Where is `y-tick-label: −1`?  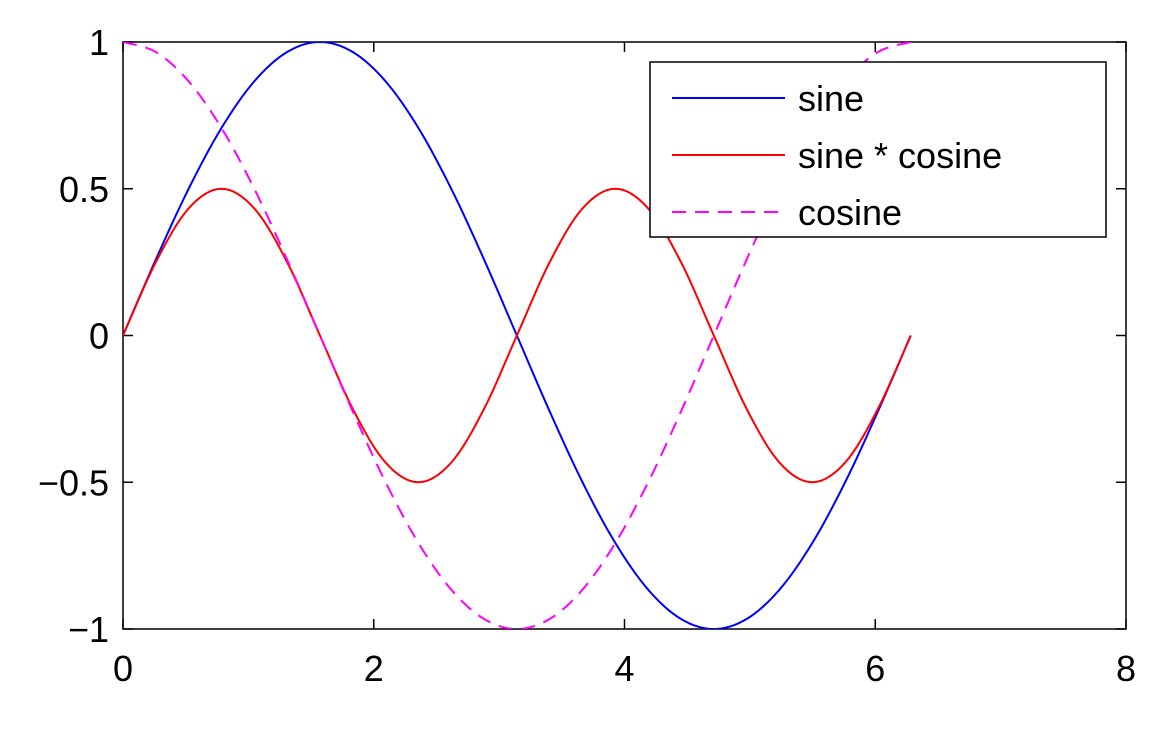
y-tick-label: −1 is located at coordinates (88, 629).